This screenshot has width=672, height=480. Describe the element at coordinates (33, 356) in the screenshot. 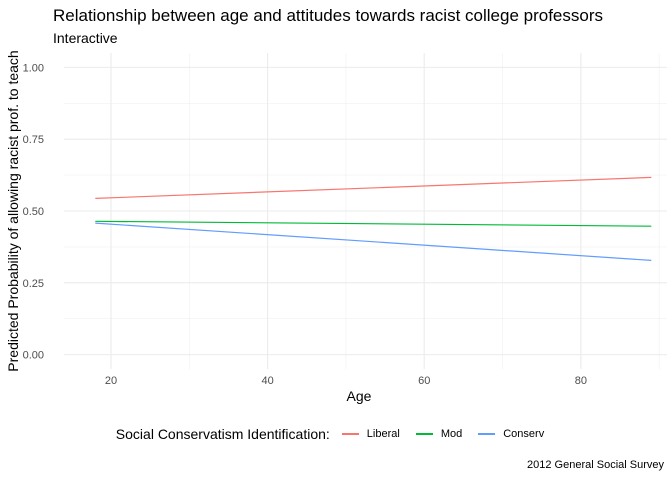

I see `y-tick-label: 0.00` at that location.